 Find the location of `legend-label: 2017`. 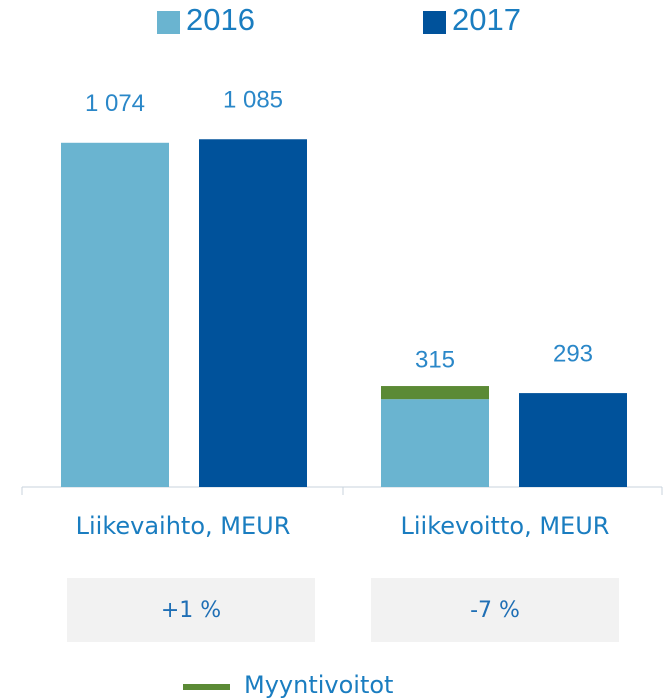

legend-label: 2017 is located at coordinates (486, 19).